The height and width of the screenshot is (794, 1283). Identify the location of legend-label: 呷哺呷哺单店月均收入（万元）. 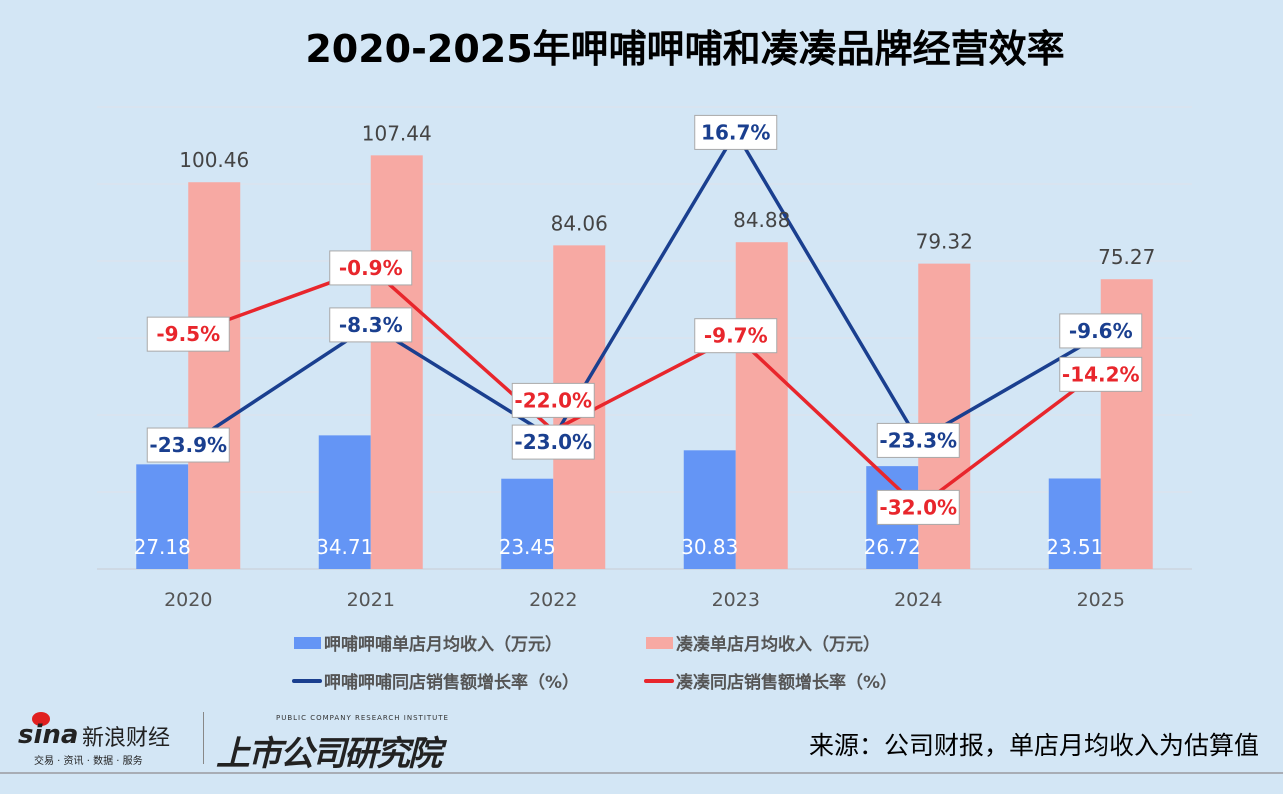
(443, 645).